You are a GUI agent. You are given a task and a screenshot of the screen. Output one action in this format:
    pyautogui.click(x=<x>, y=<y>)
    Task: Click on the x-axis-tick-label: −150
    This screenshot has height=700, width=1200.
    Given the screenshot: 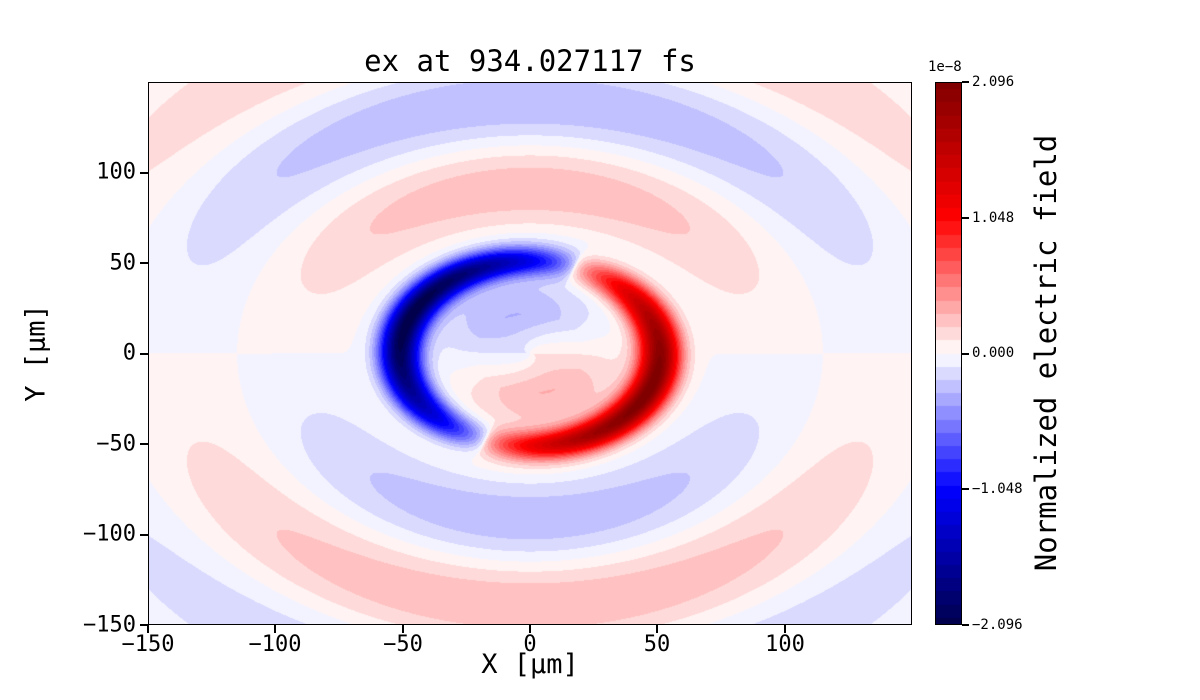 What is the action you would take?
    pyautogui.click(x=148, y=644)
    